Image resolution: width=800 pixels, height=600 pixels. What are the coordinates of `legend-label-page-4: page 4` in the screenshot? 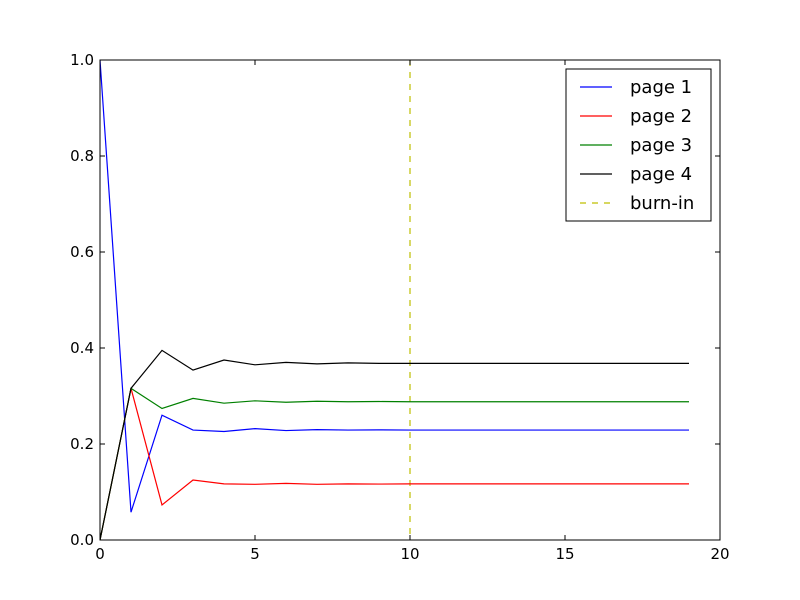 It's located at (661, 174).